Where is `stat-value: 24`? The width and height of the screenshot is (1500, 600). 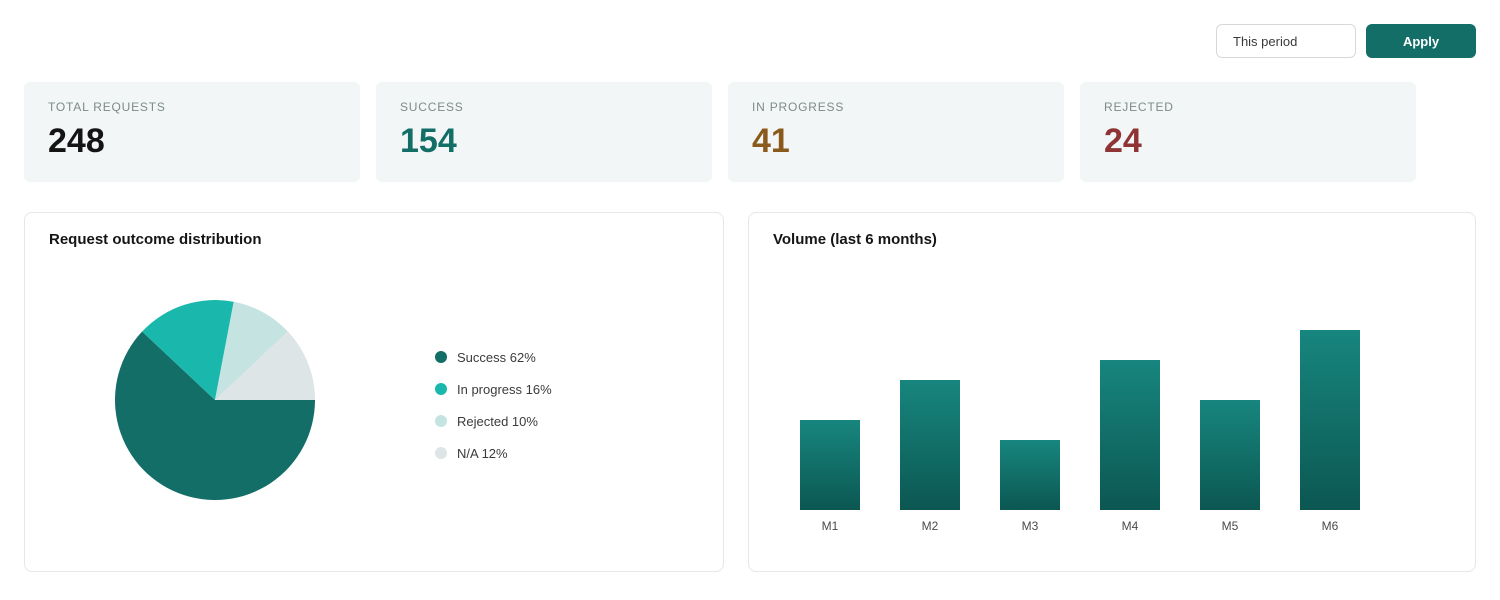 stat-value: 24 is located at coordinates (1123, 141).